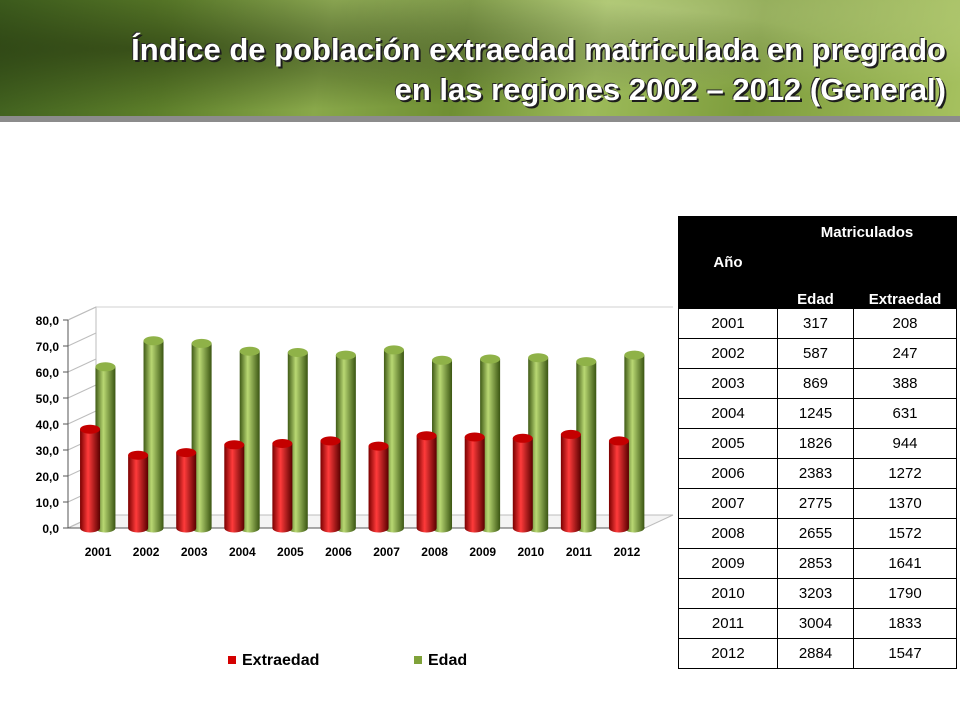 This screenshot has height=720, width=960. I want to click on cell-year: 2001, so click(728, 323).